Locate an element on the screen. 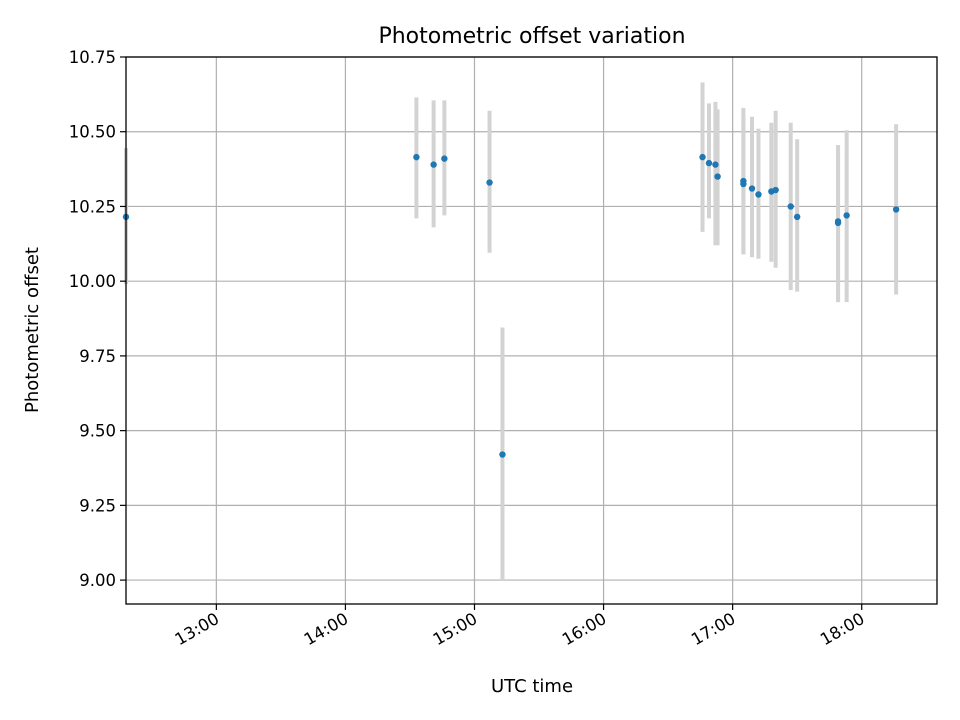 The image size is (960, 720). y-tick-label: 9.00 is located at coordinates (97, 580).